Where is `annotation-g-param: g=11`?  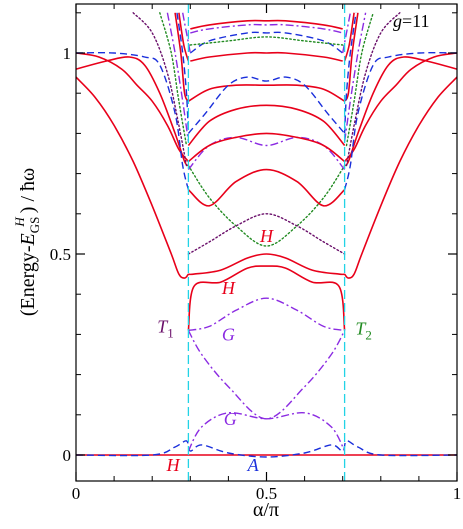 annotation-g-param: g=11 is located at coordinates (411, 21).